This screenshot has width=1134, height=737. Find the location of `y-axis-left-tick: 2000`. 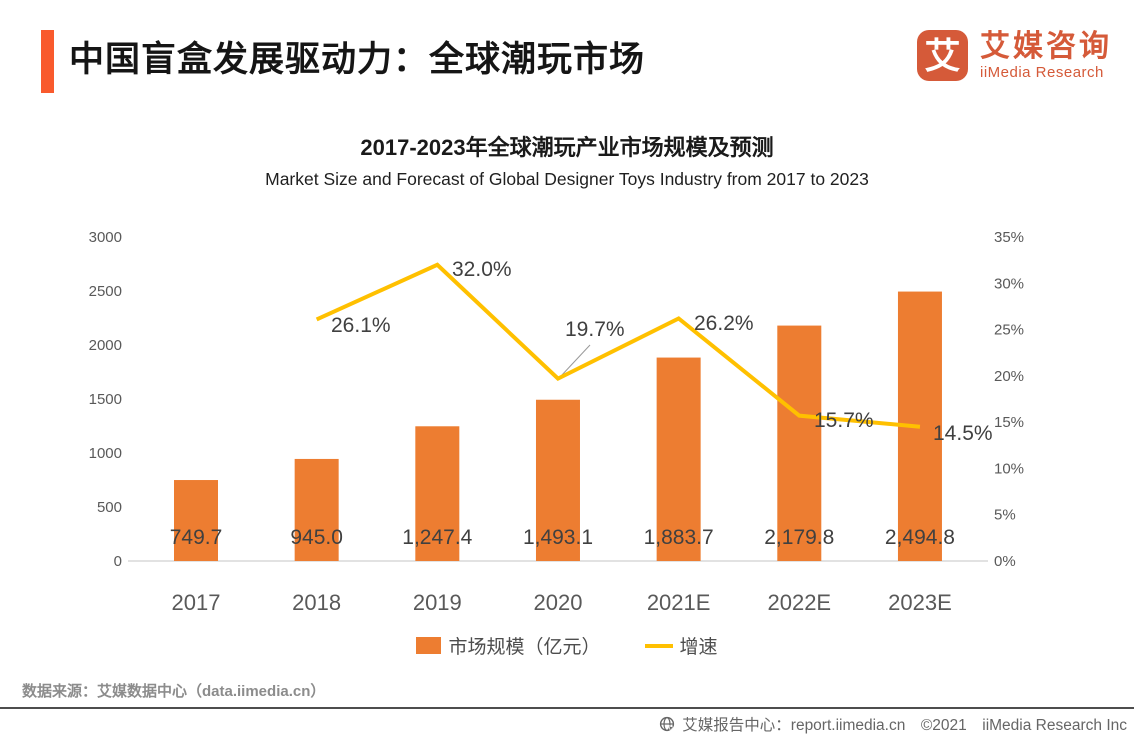

y-axis-left-tick: 2000 is located at coordinates (105, 345).